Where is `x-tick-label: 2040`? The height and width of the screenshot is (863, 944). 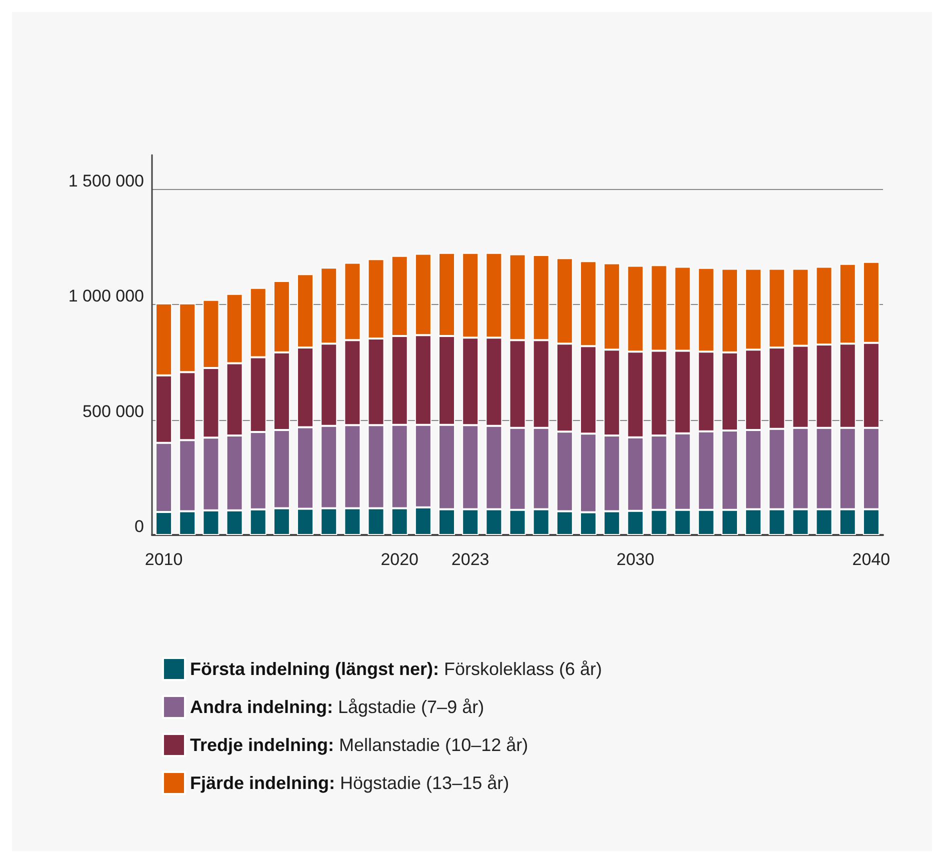
x-tick-label: 2040 is located at coordinates (871, 559).